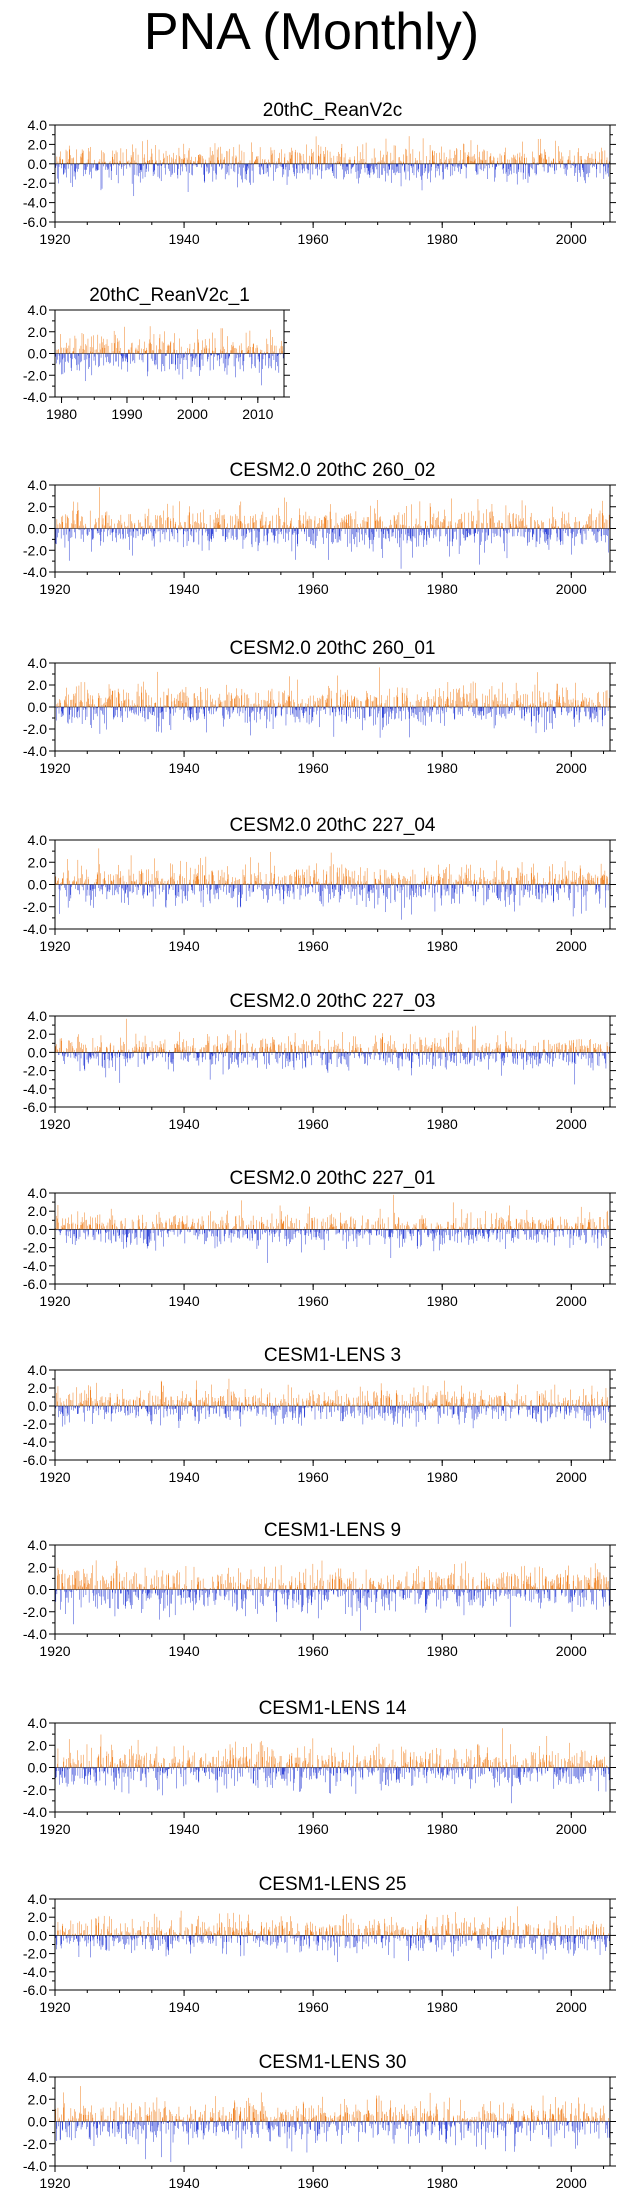  Describe the element at coordinates (38, 125) in the screenshot. I see `y-tick-label: 4.0` at that location.